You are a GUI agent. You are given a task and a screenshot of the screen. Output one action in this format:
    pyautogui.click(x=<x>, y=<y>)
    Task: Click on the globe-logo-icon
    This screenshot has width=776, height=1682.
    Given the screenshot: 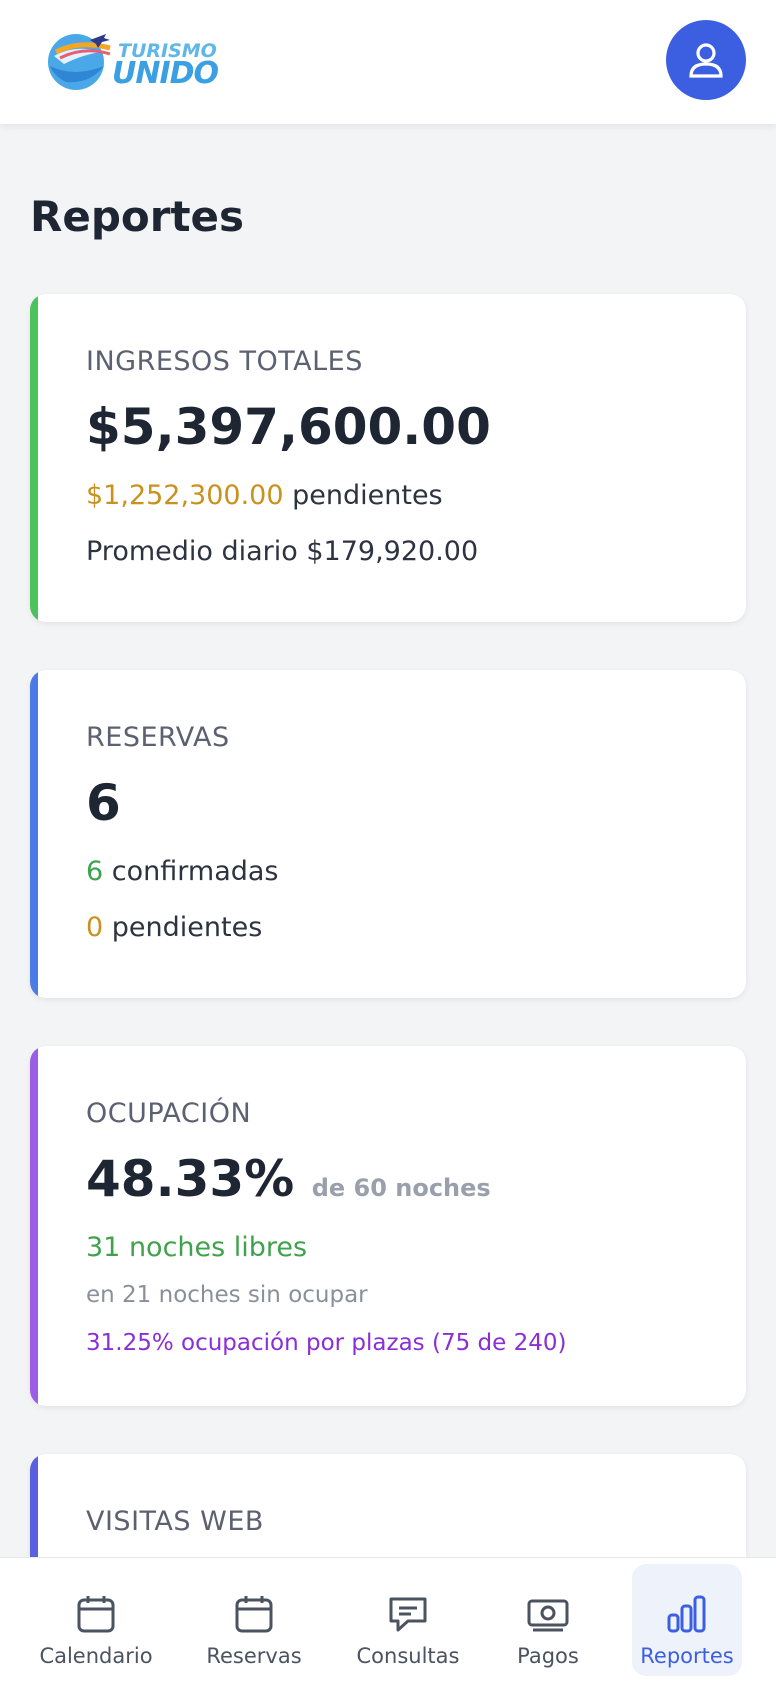 What is the action you would take?
    pyautogui.click(x=79, y=62)
    